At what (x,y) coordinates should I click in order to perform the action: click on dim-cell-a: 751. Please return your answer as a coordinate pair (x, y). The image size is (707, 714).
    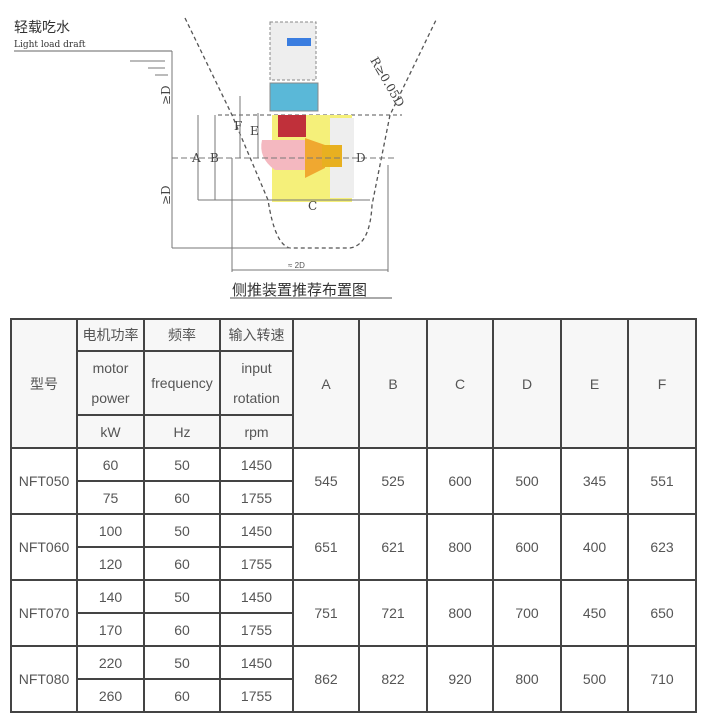
    Looking at the image, I should click on (326, 613).